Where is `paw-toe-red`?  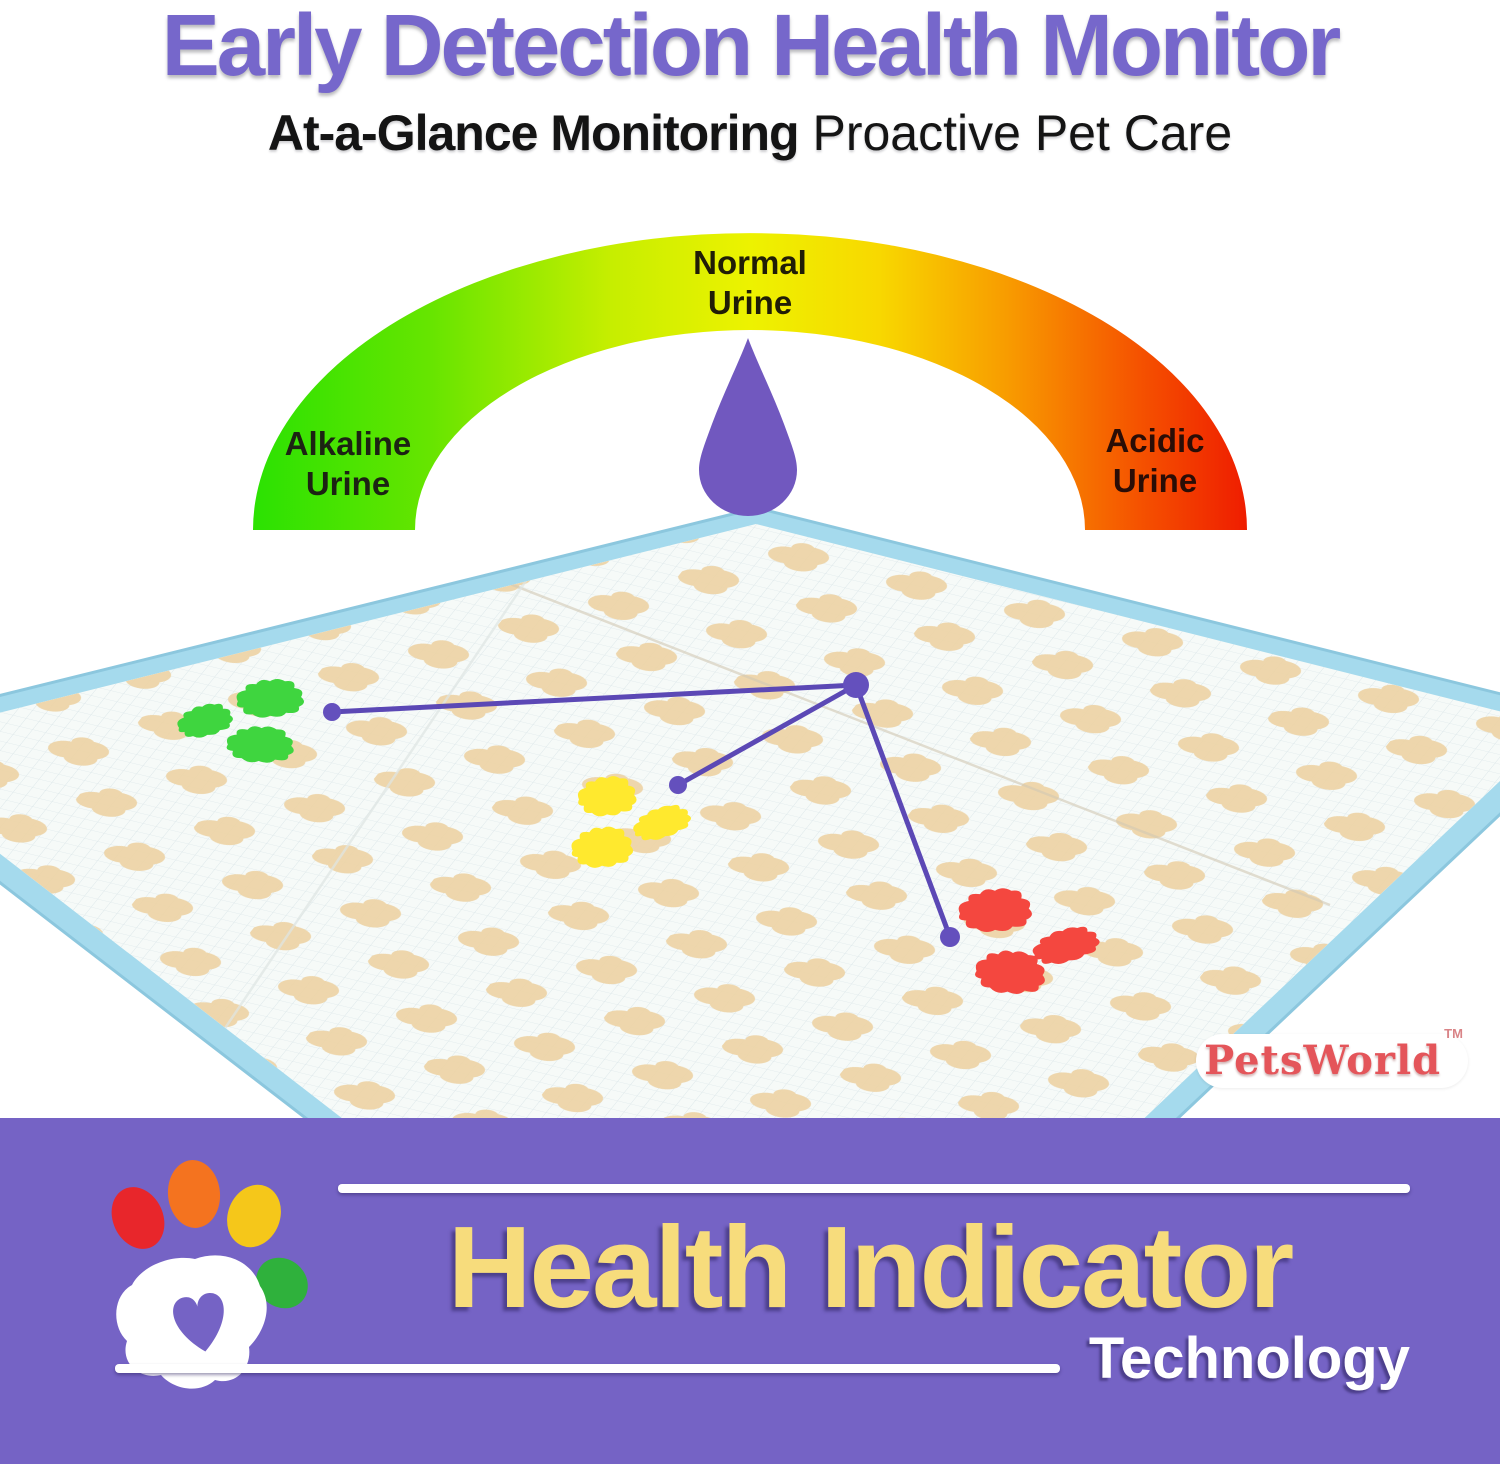 paw-toe-red is located at coordinates (138, 1218).